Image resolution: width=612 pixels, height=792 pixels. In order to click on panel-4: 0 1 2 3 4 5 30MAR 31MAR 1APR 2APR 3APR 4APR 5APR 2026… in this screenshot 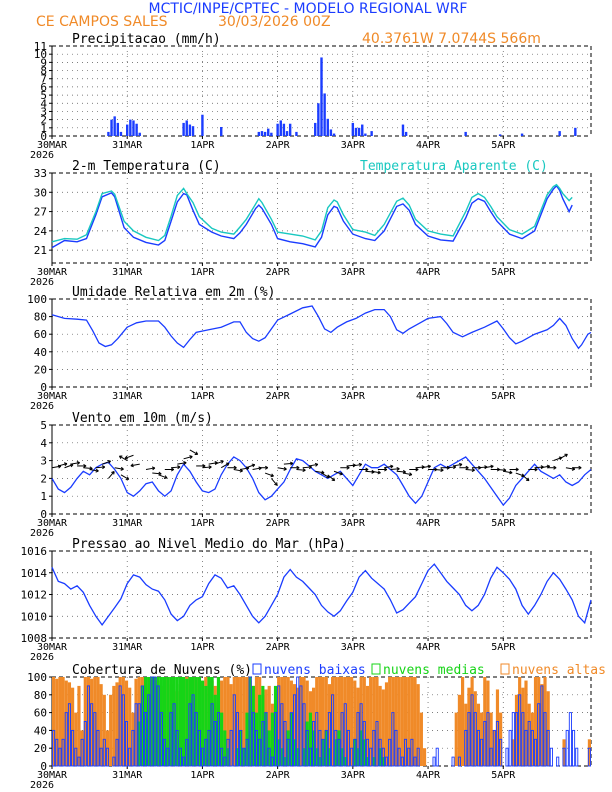, I will do `click(311, 475)`.